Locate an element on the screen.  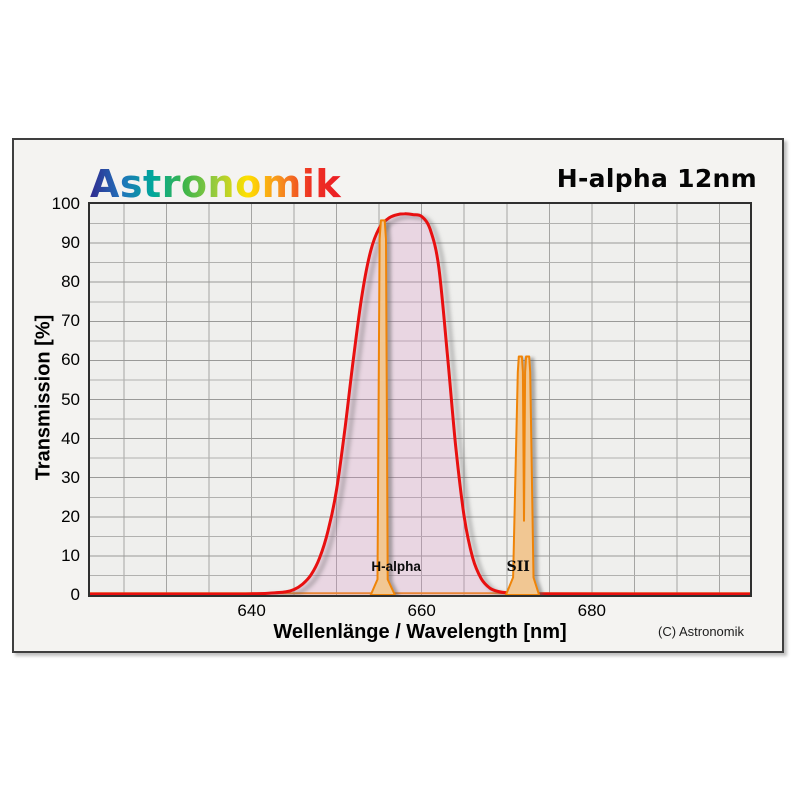
x-tick-label-640: 640 is located at coordinates (251, 610).